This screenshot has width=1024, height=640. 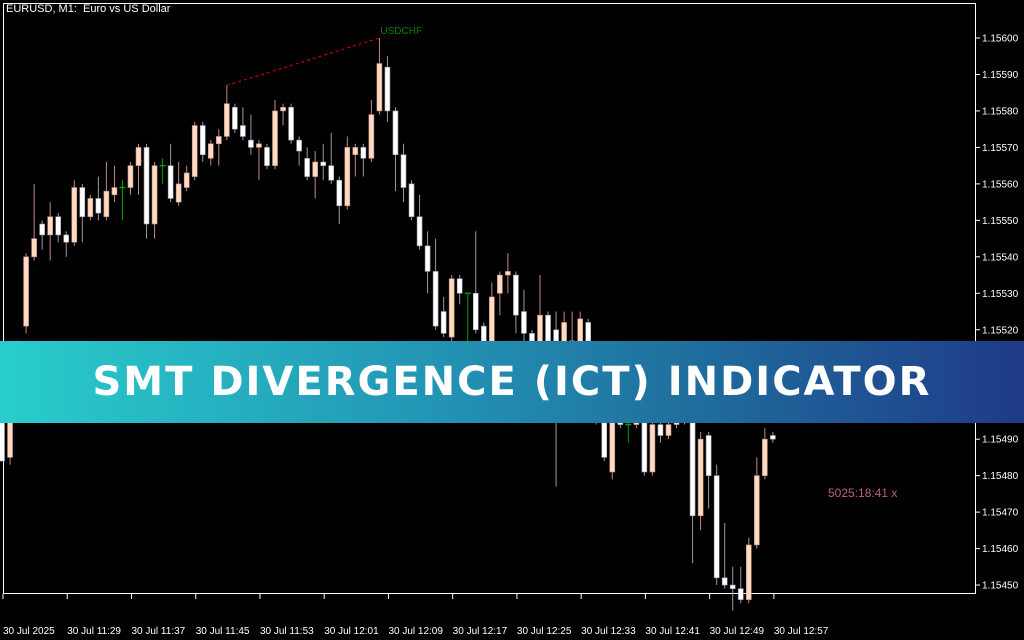 I want to click on price-tick-label: 1.15530, so click(x=1000, y=294).